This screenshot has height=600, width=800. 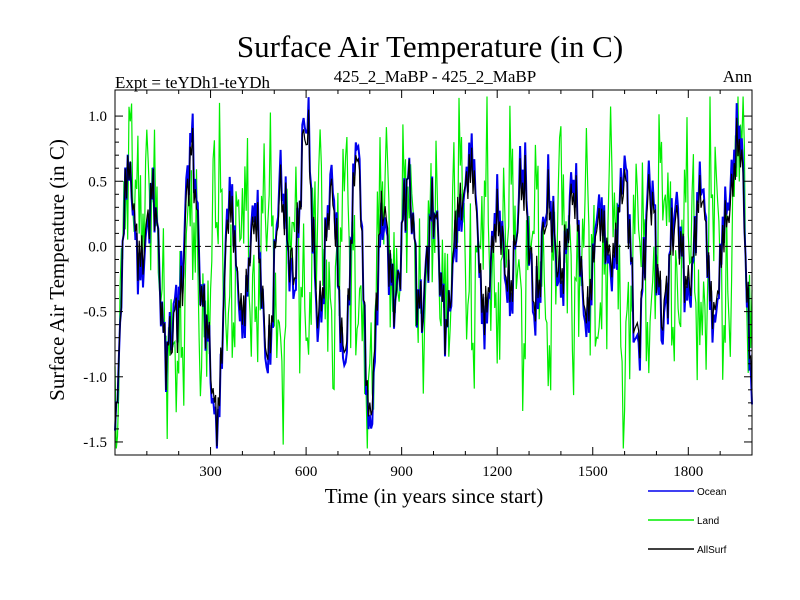 What do you see at coordinates (430, 46) in the screenshot?
I see `chart-title: Surface Air Temperature (in C)` at bounding box center [430, 46].